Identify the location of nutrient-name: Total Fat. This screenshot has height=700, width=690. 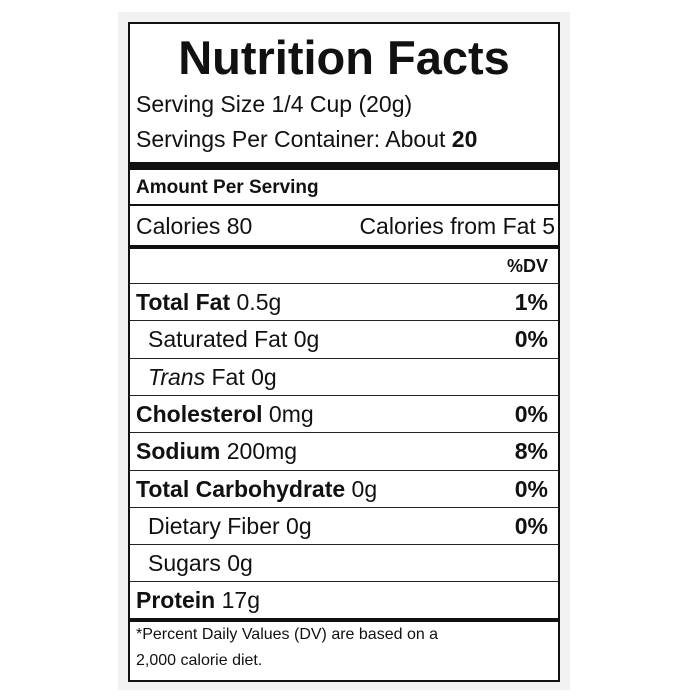
(183, 302).